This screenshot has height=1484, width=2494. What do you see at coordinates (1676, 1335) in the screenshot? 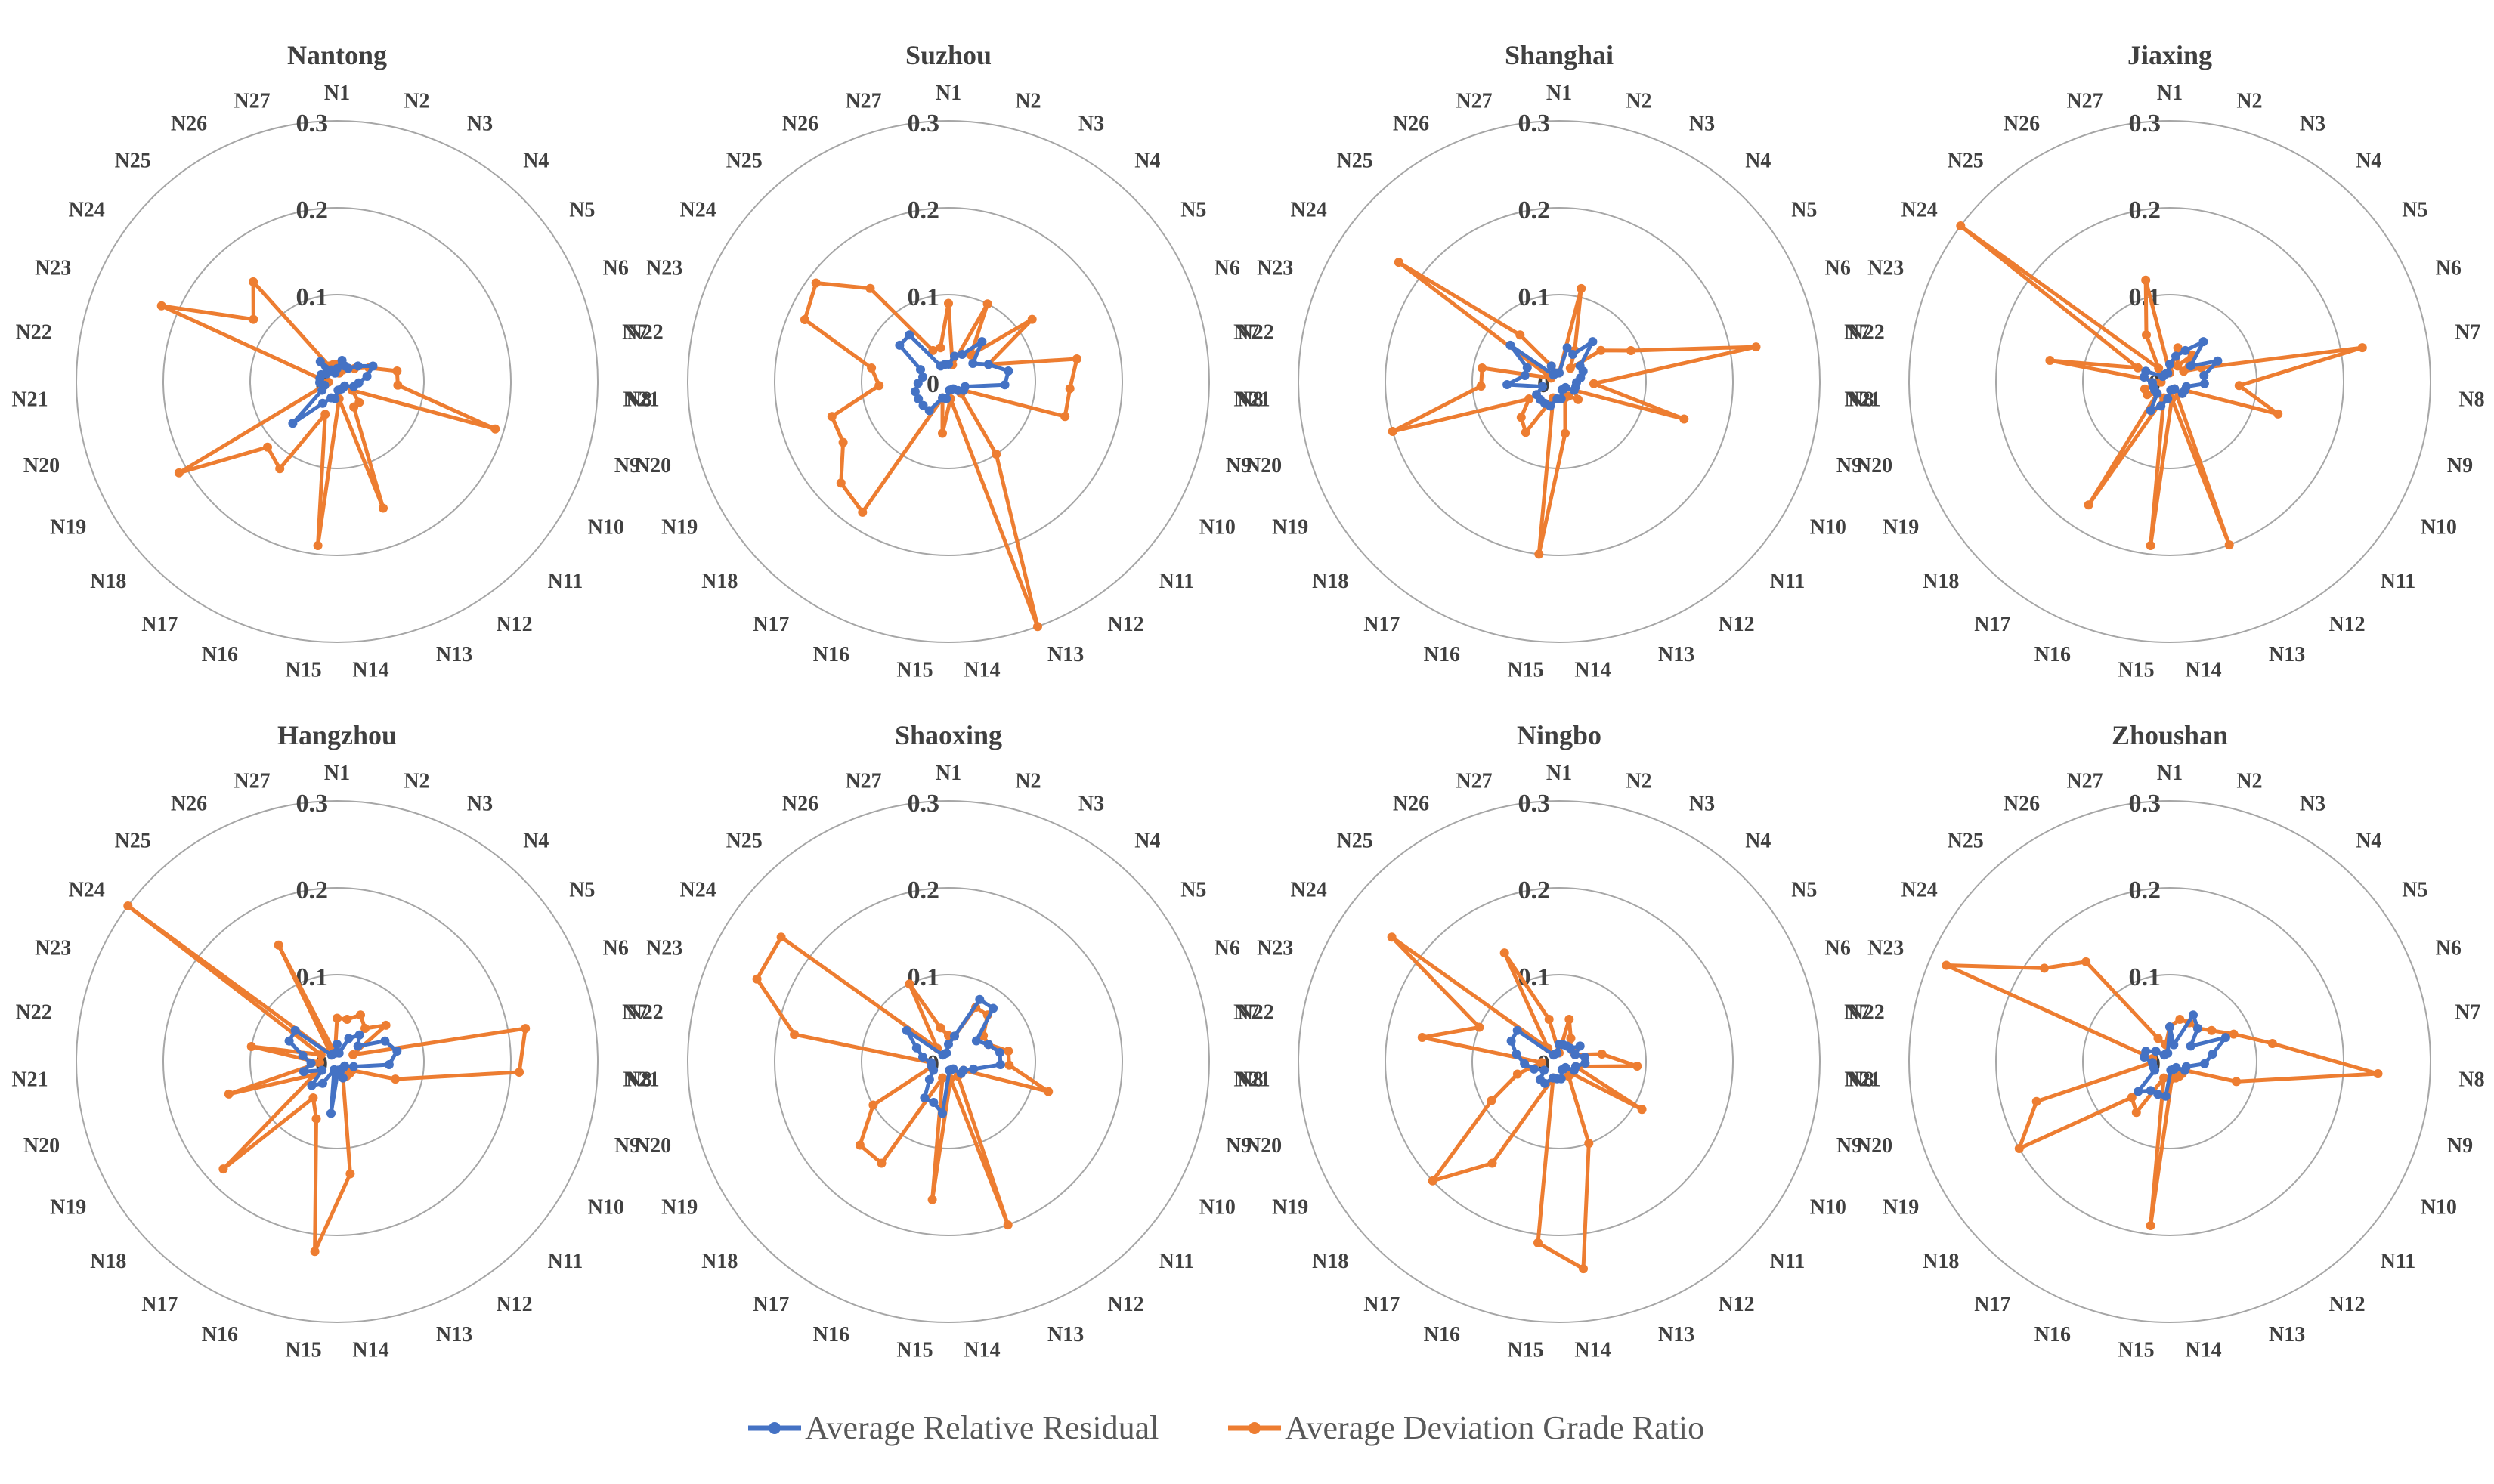
I see `category-label: N13` at bounding box center [1676, 1335].